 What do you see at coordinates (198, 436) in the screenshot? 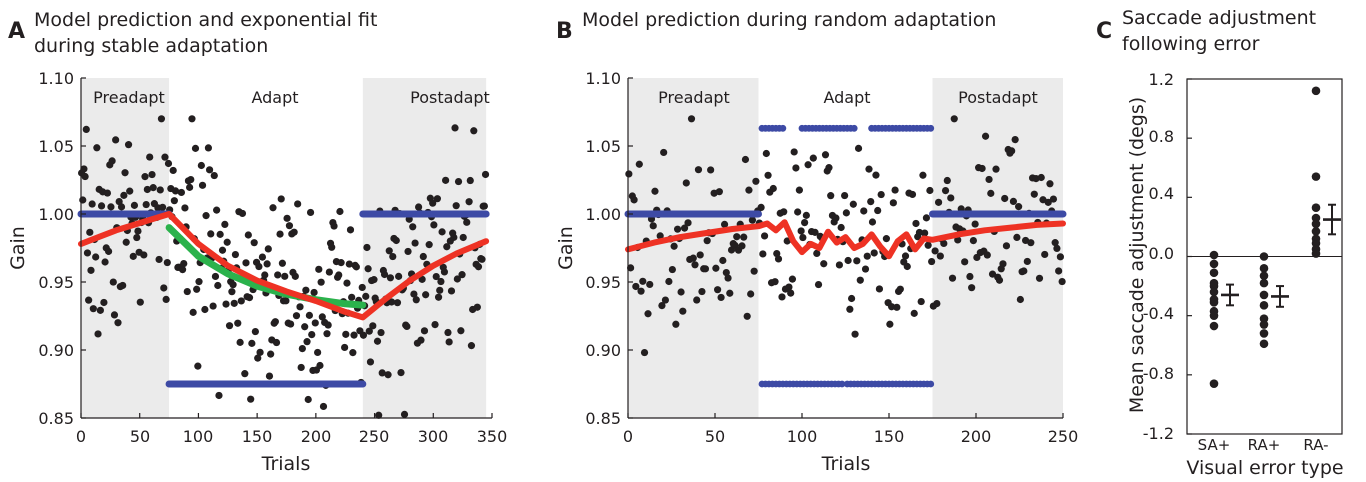
I see `panel-a-xtick: 100` at bounding box center [198, 436].